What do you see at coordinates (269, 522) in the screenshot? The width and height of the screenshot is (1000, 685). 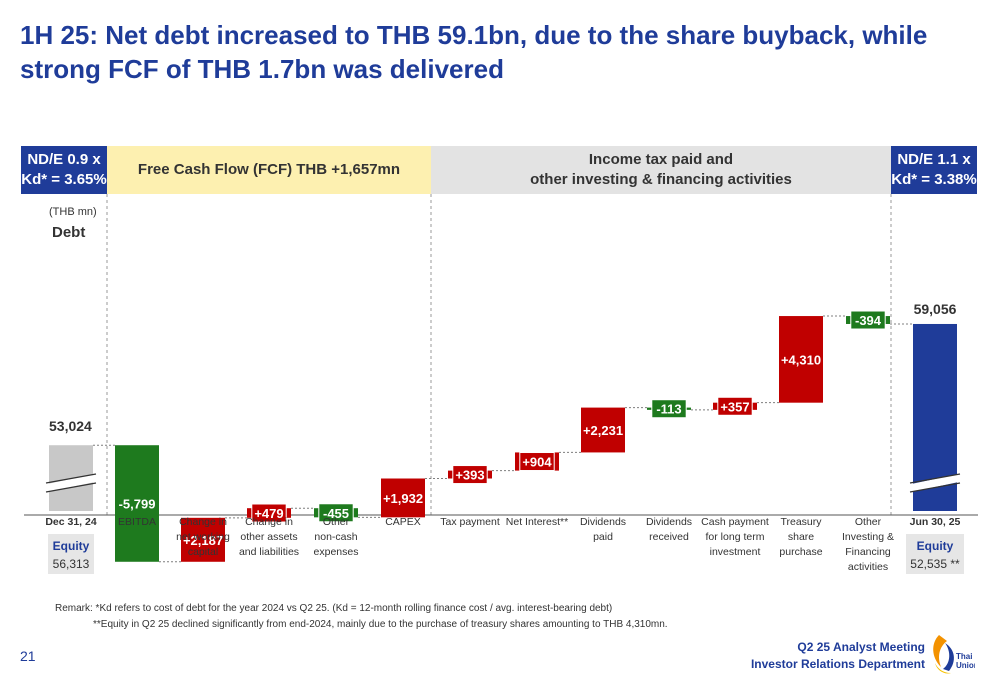 I see `category-label-3-1: Change in` at bounding box center [269, 522].